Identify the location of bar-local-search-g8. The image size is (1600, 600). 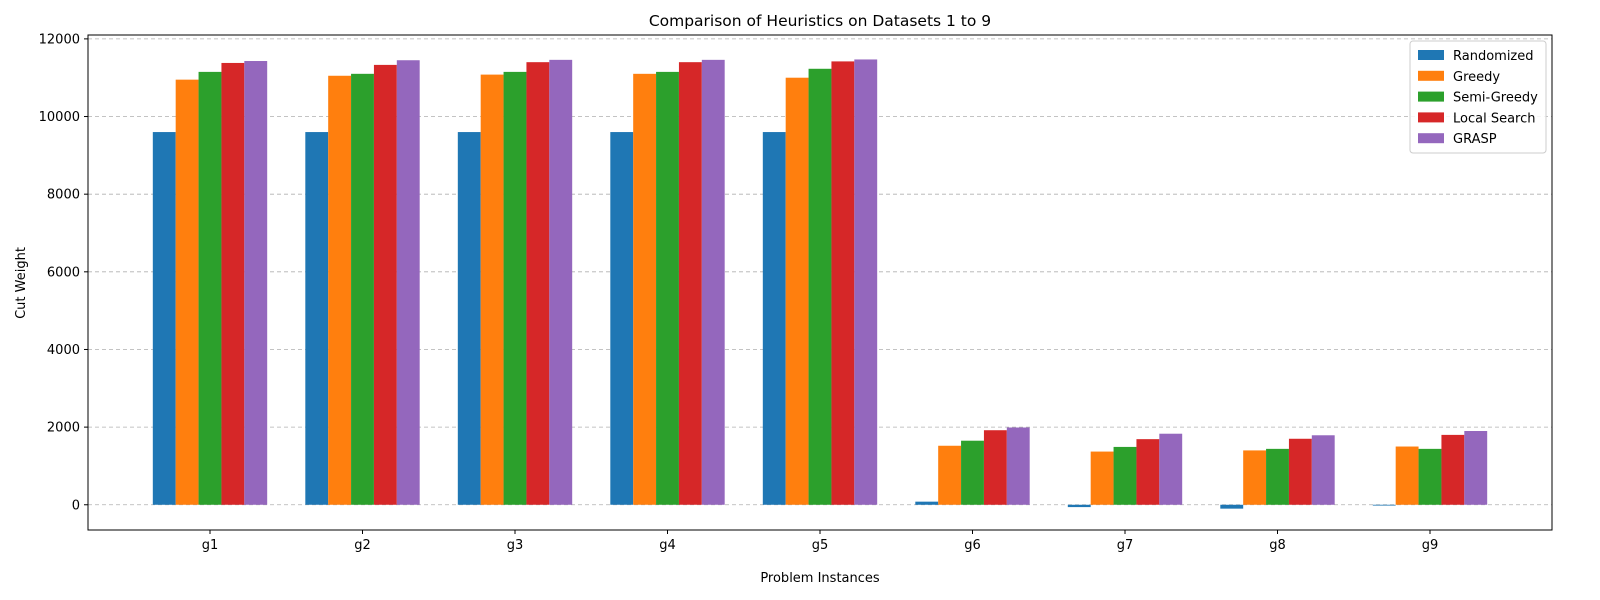
(1300, 471).